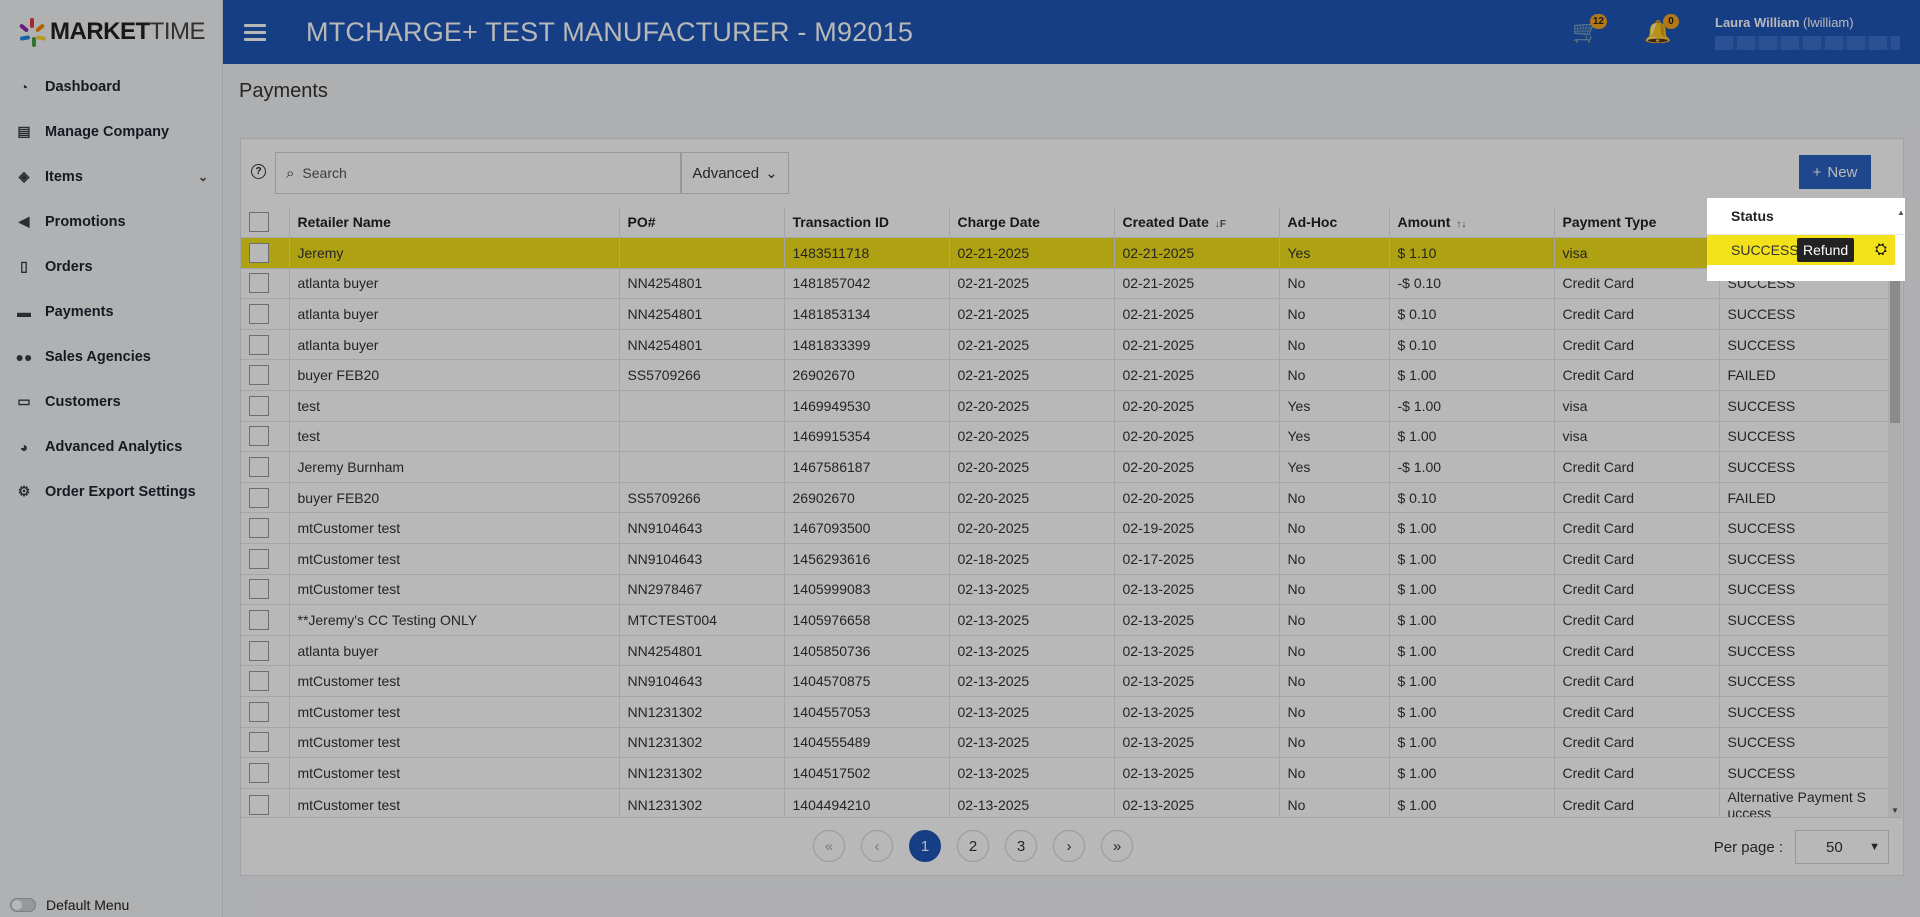  I want to click on col-po: PO#, so click(702, 223).